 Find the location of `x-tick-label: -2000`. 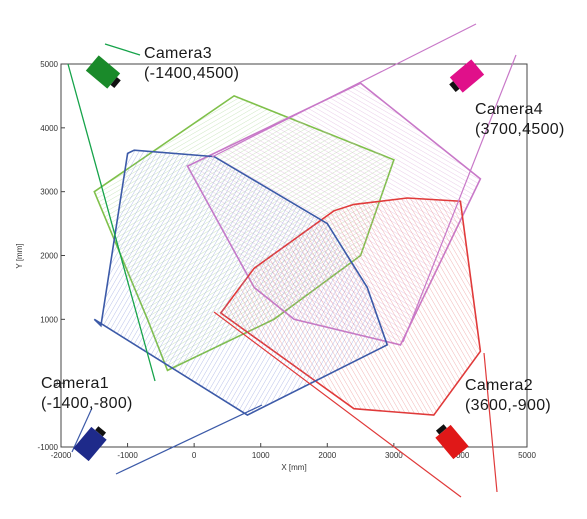

x-tick-label: -2000 is located at coordinates (61, 455).